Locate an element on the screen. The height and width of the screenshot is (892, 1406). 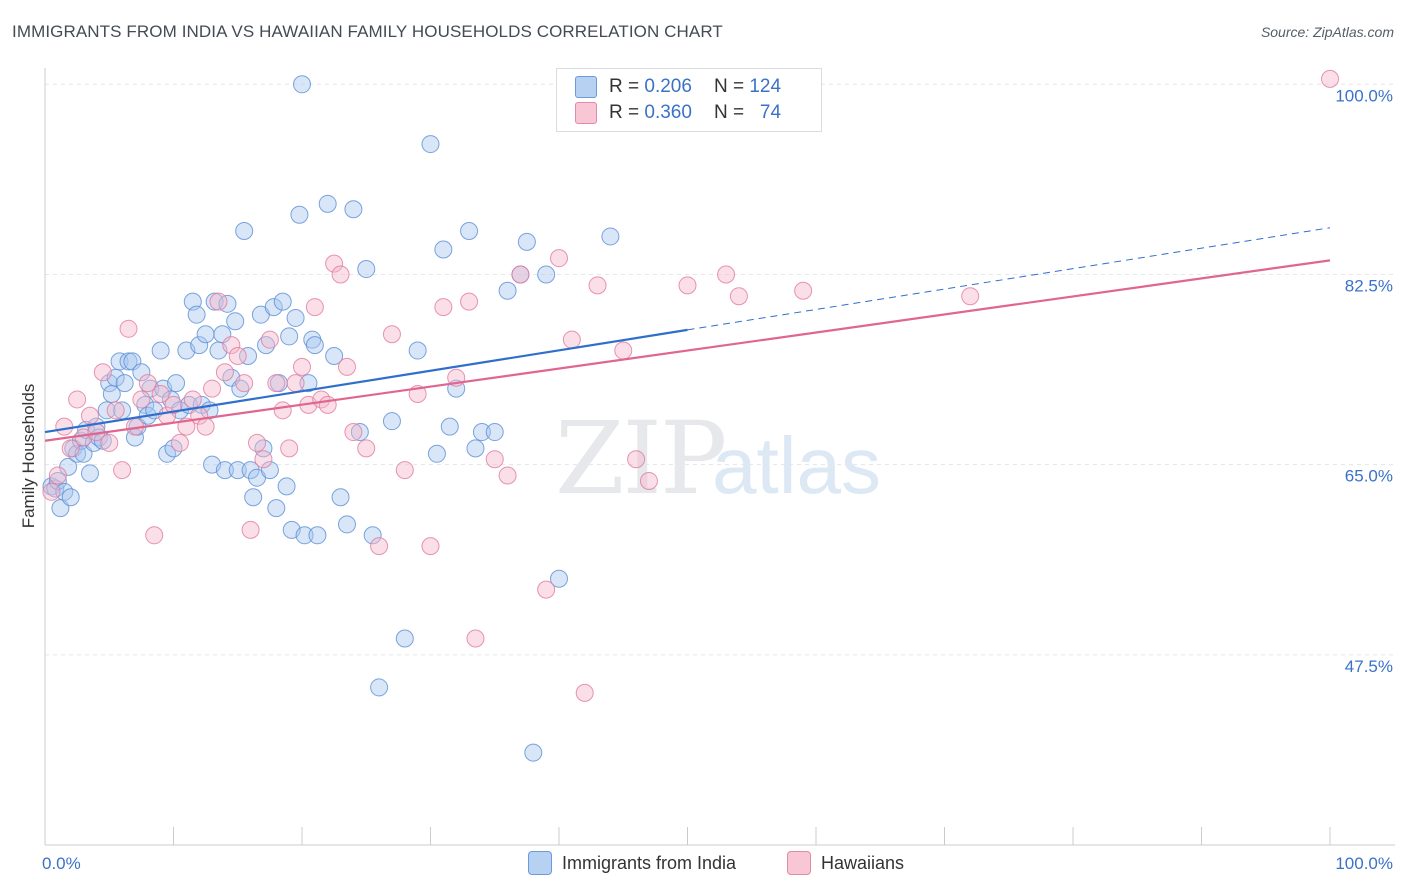
chart-source: Source: ZipAtlas.com is located at coordinates (1327, 32).